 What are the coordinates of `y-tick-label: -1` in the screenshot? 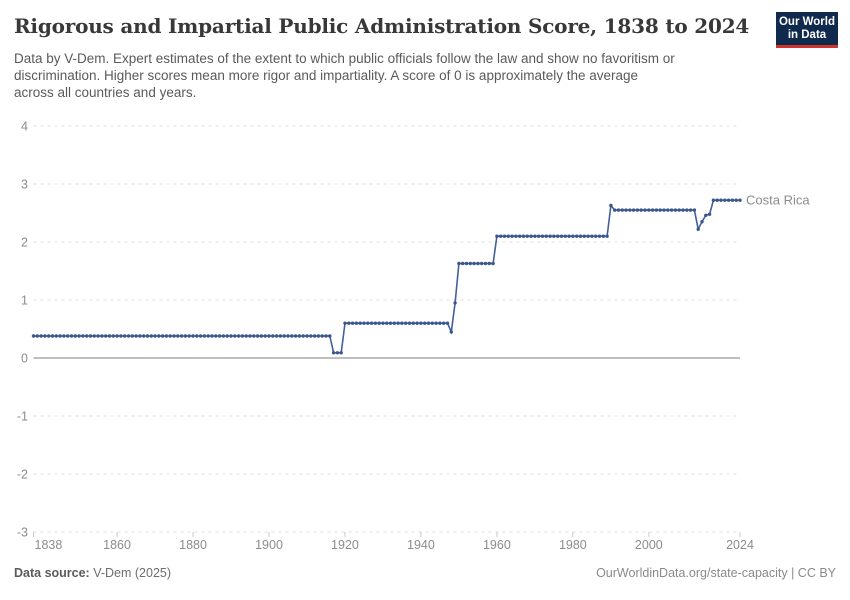 It's located at (22, 417).